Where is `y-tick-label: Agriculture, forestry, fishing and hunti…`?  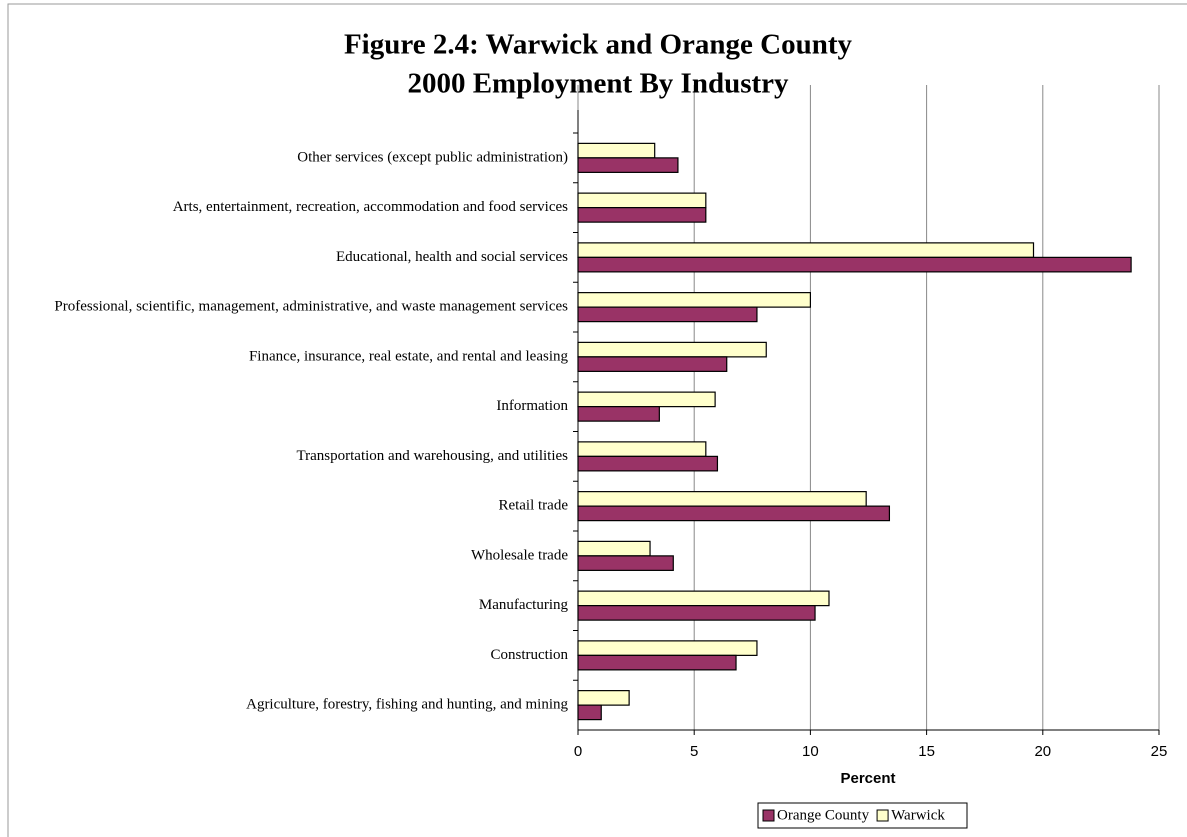 y-tick-label: Agriculture, forestry, fishing and hunti… is located at coordinates (407, 705).